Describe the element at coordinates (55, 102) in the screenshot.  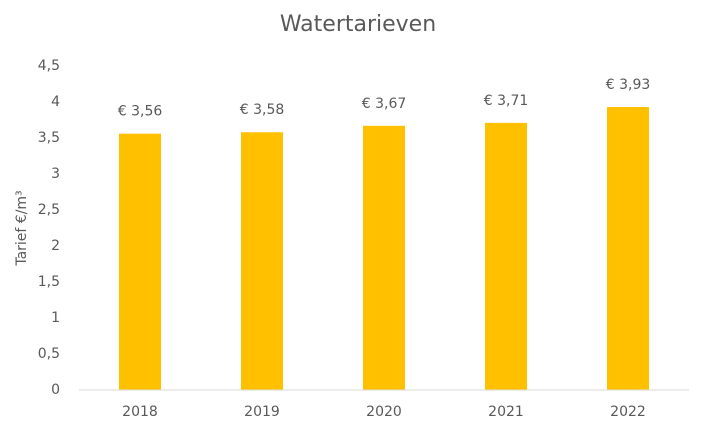
I see `y-tick-label: 4` at that location.